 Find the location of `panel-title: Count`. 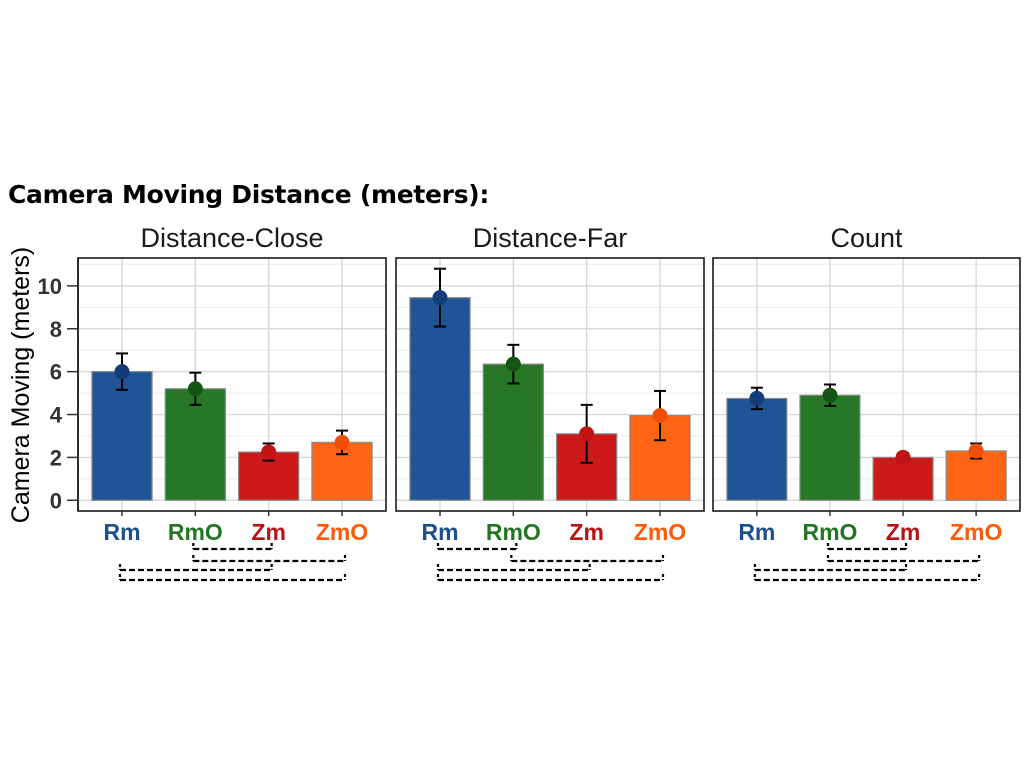

panel-title: Count is located at coordinates (866, 238).